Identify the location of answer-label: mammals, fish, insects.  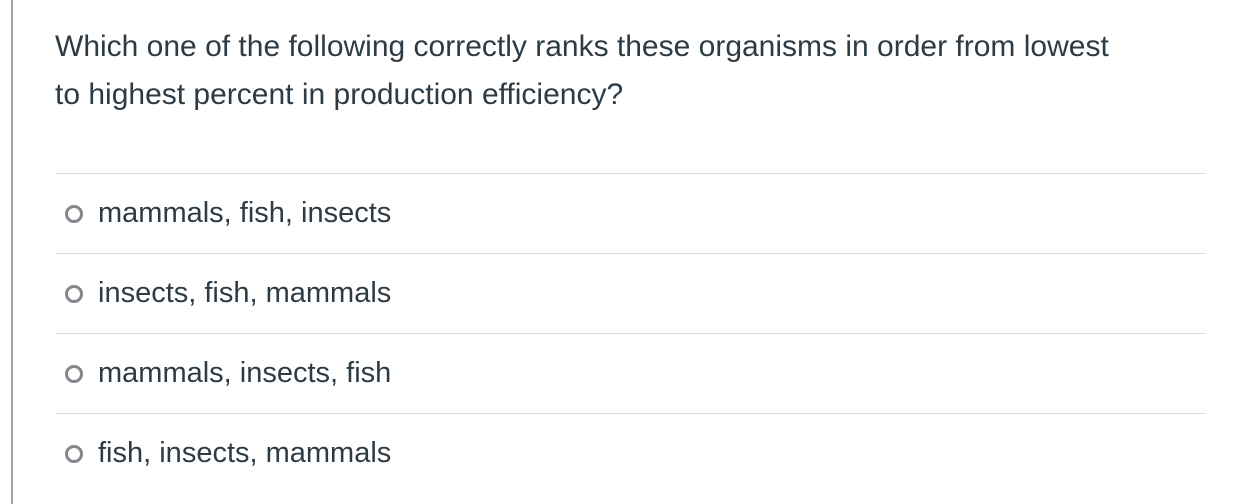
(245, 213).